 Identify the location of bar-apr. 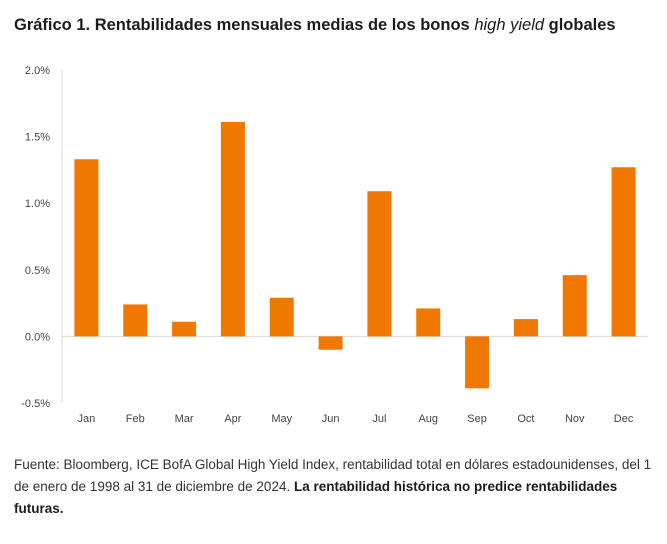
(232, 229).